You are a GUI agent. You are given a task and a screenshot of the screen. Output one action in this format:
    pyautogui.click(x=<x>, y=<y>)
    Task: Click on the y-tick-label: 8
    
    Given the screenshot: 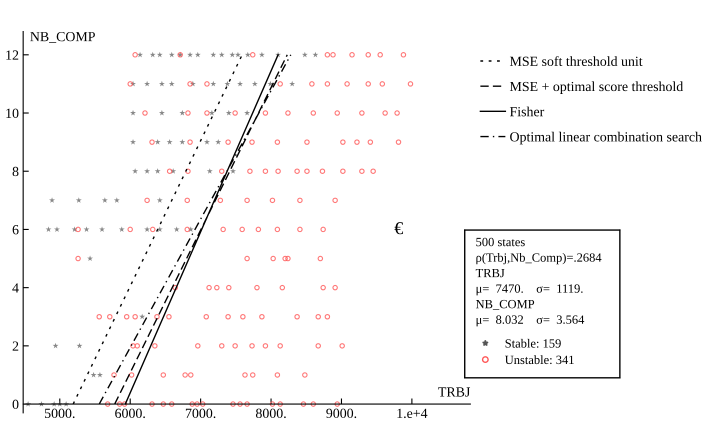 What is the action you would take?
    pyautogui.click(x=15, y=171)
    